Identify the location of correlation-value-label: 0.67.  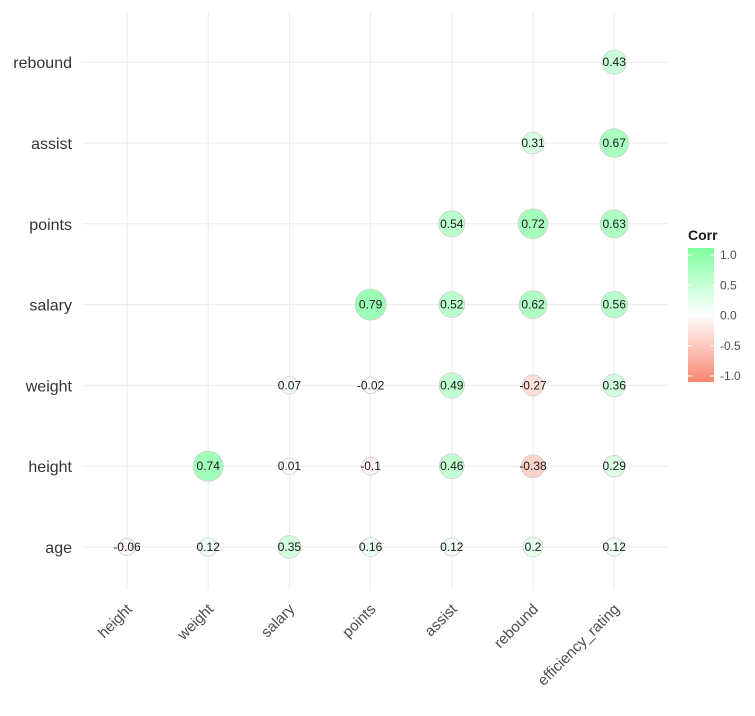
(615, 143).